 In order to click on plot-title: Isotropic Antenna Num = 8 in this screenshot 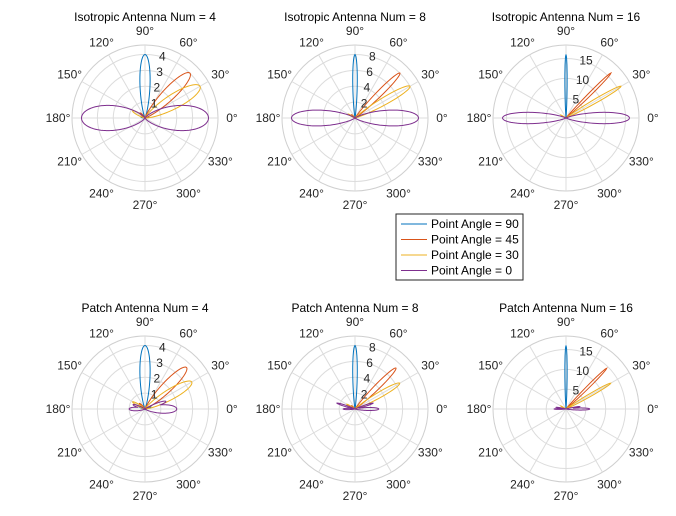, I will do `click(355, 17)`.